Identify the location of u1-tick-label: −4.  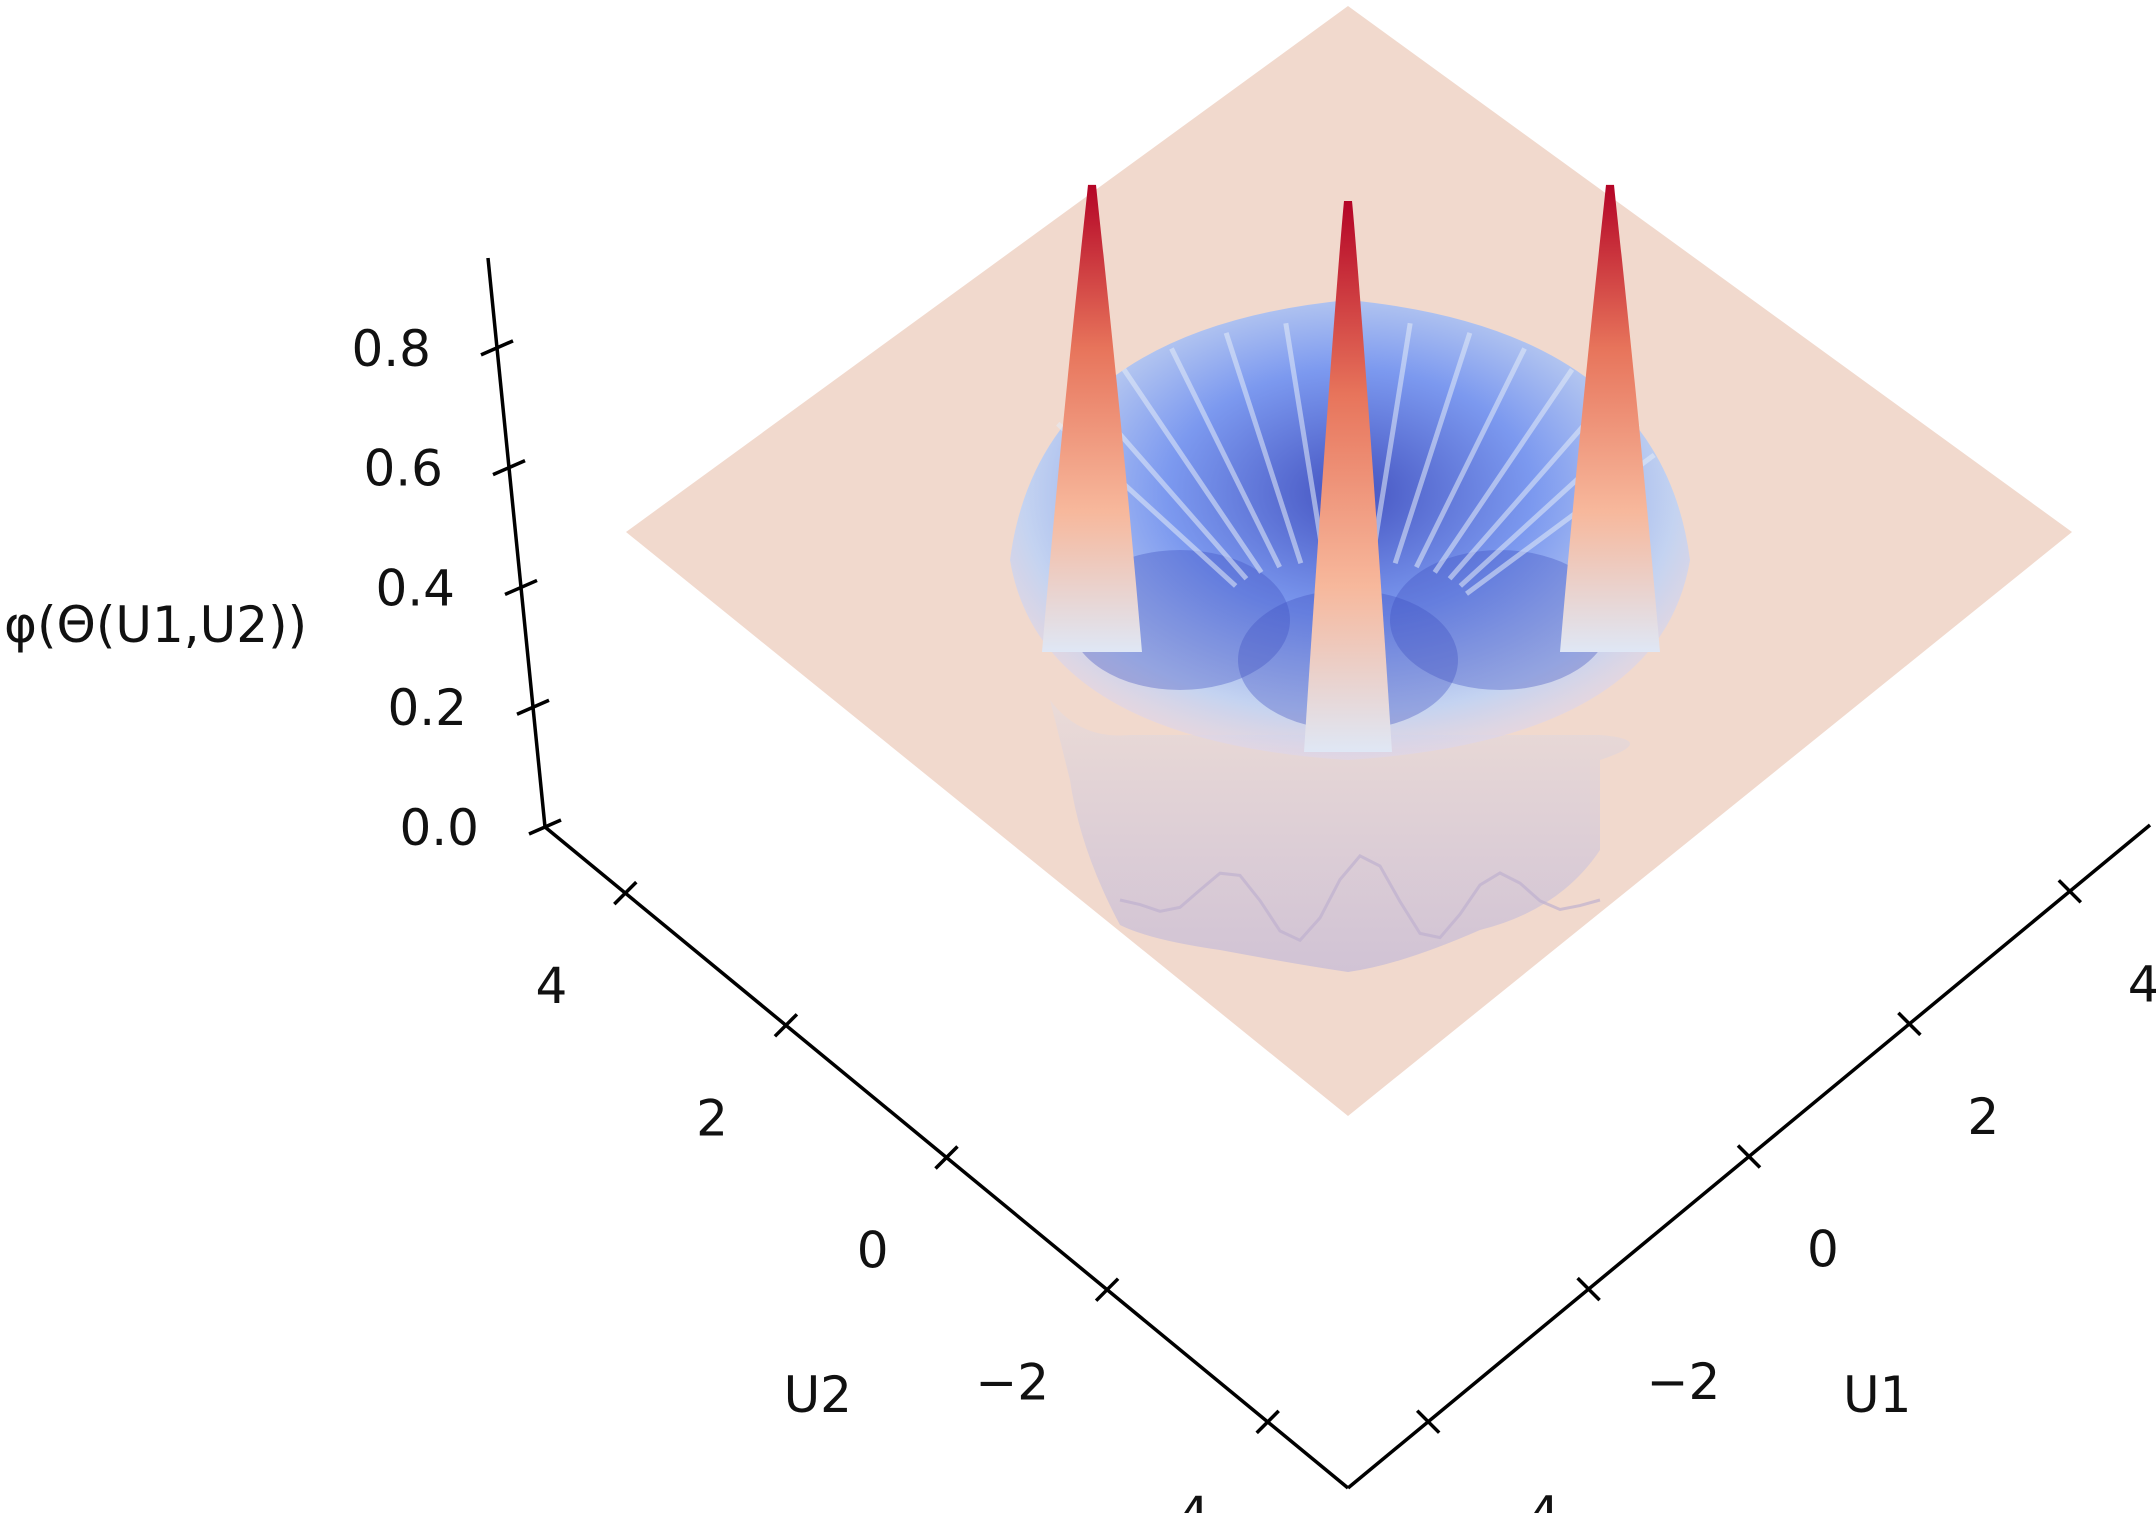
(1523, 1499).